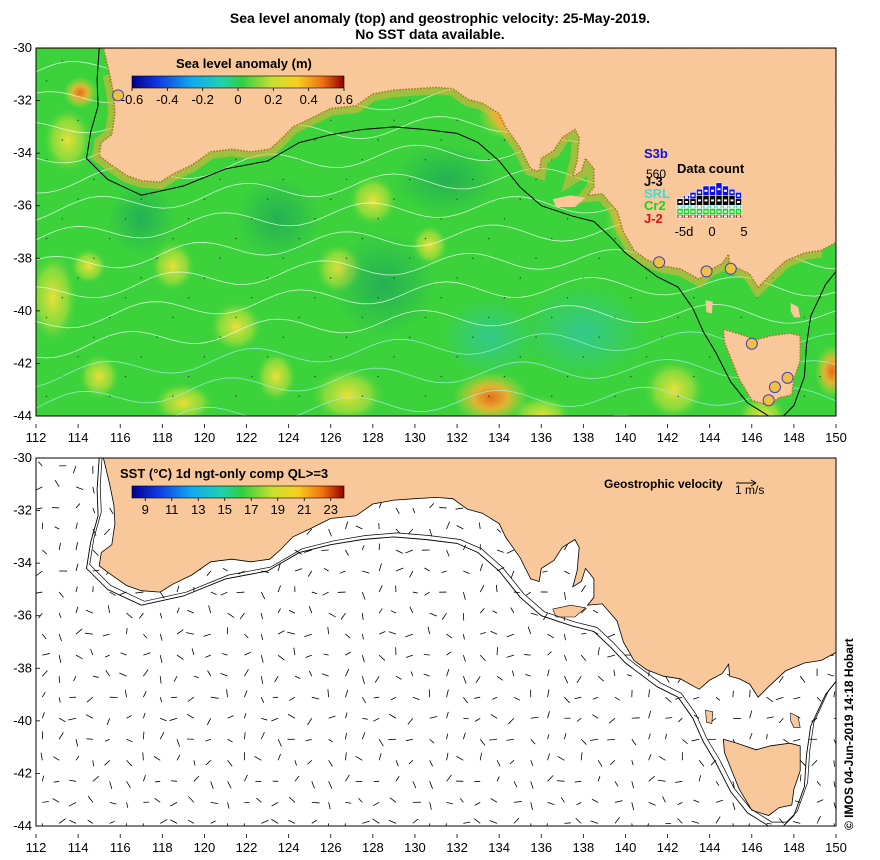 This screenshot has height=860, width=880. Describe the element at coordinates (120, 847) in the screenshot. I see `lon-tick-label: 116` at that location.